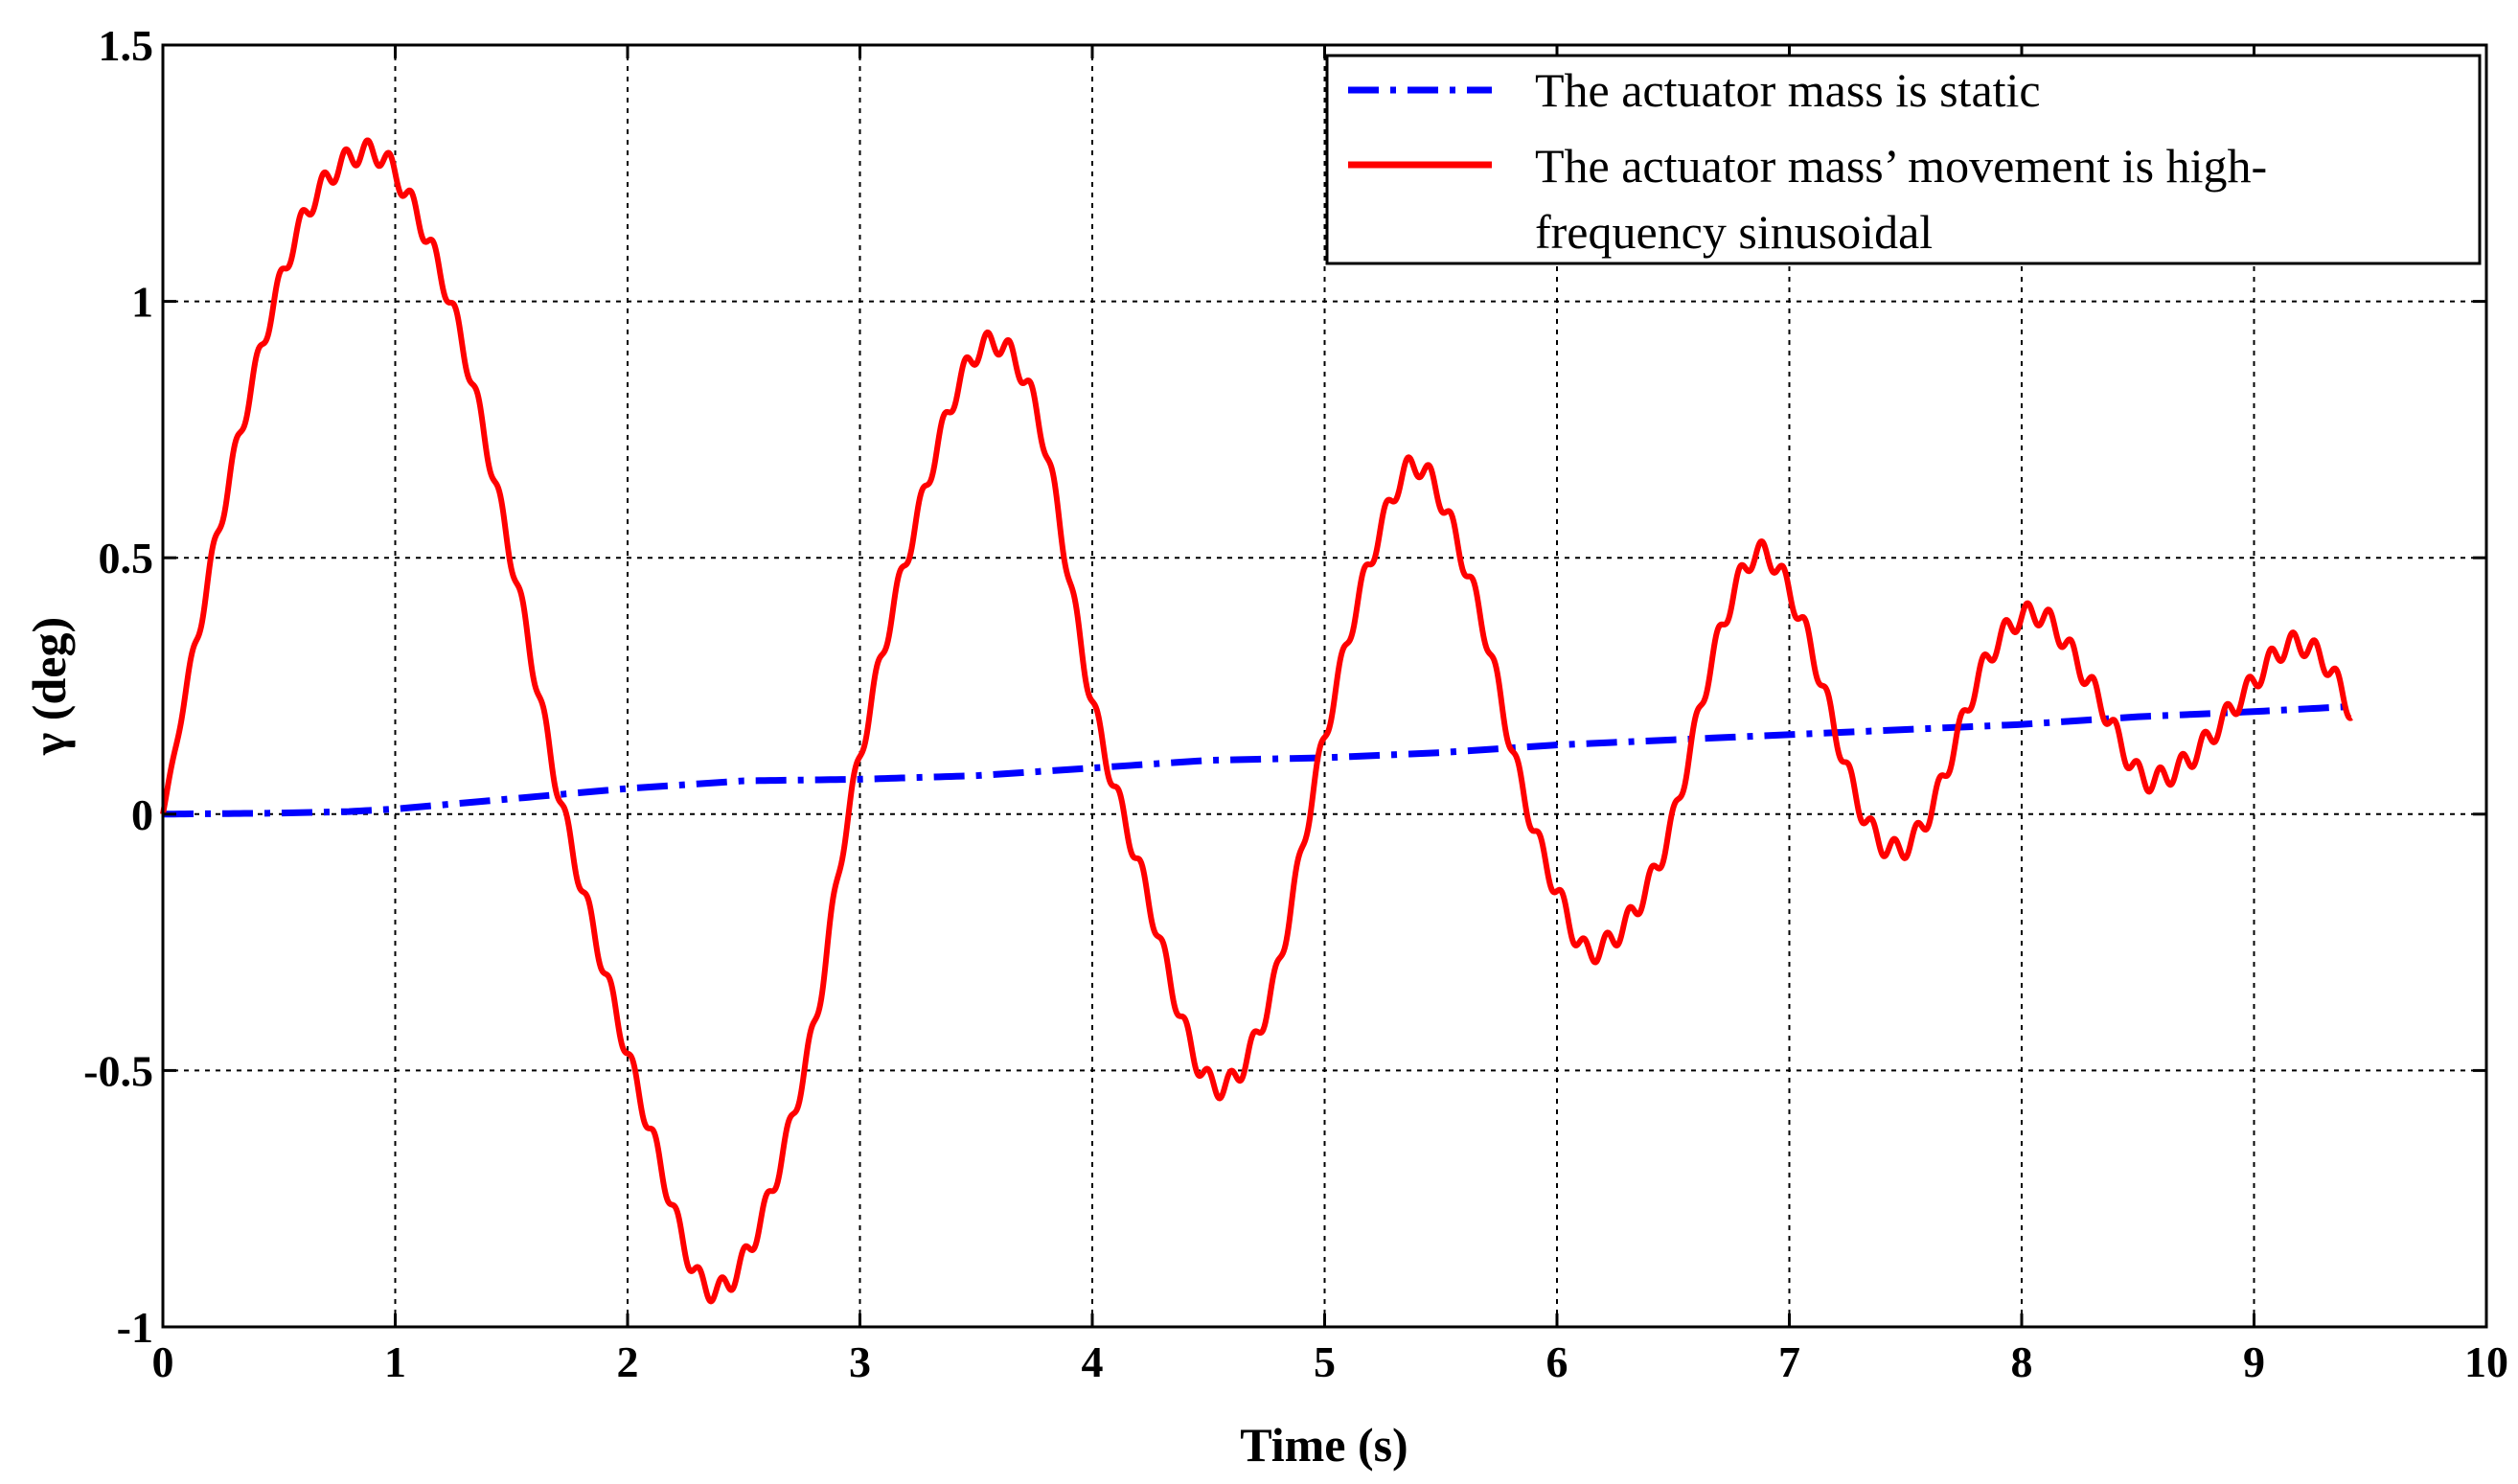 This screenshot has width=2518, height=1484. Describe the element at coordinates (2254, 1361) in the screenshot. I see `x-tick-label: 9` at that location.